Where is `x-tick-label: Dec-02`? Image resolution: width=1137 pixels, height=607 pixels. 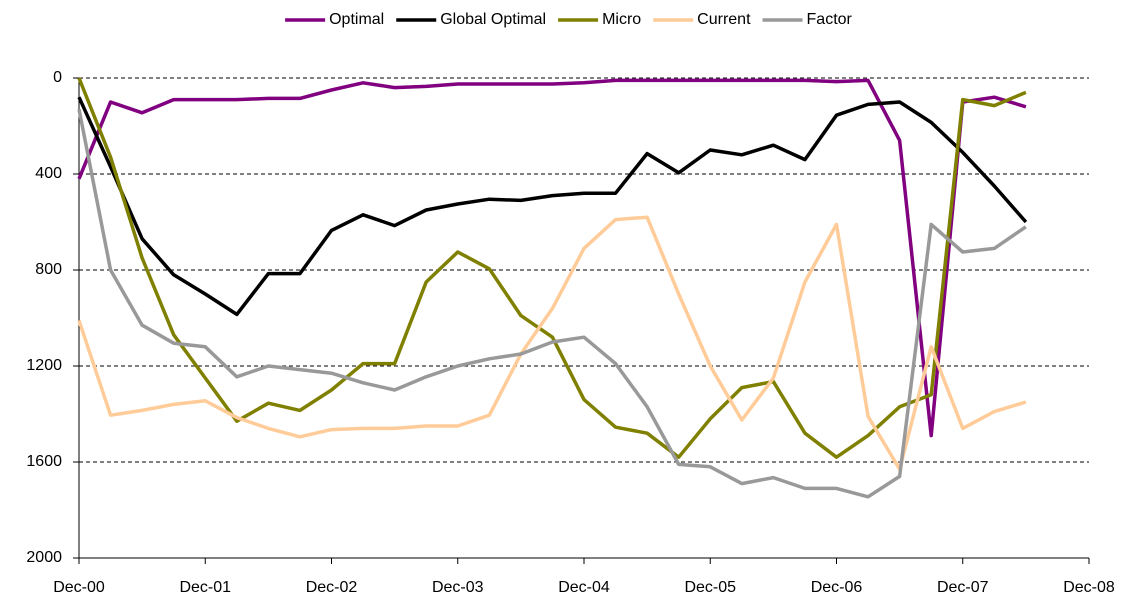
x-tick-label: Dec-02 is located at coordinates (332, 587).